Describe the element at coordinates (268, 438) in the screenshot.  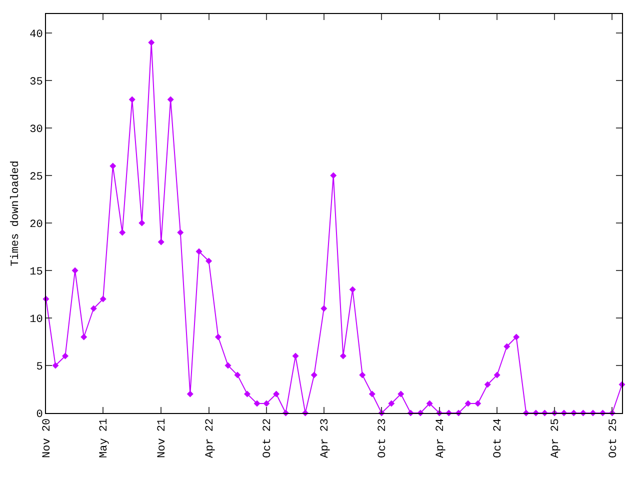
I see `x-tick-label: Oct 22` at that location.